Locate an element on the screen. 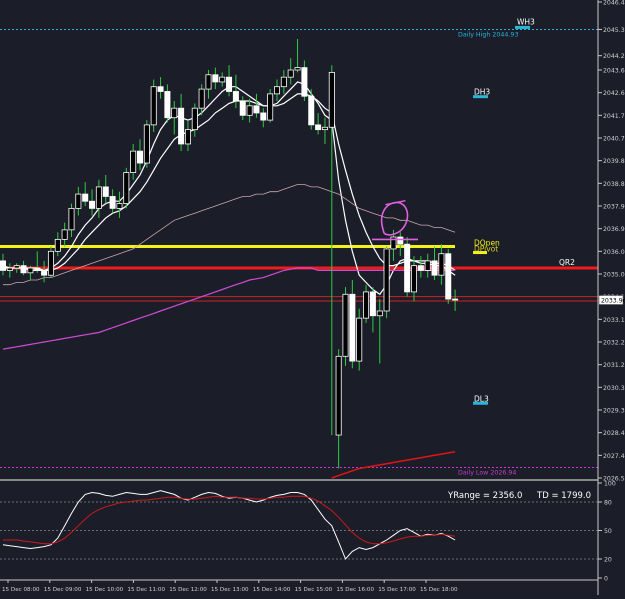 The image size is (625, 599). price-tick-label: 2044.20 is located at coordinates (614, 56).